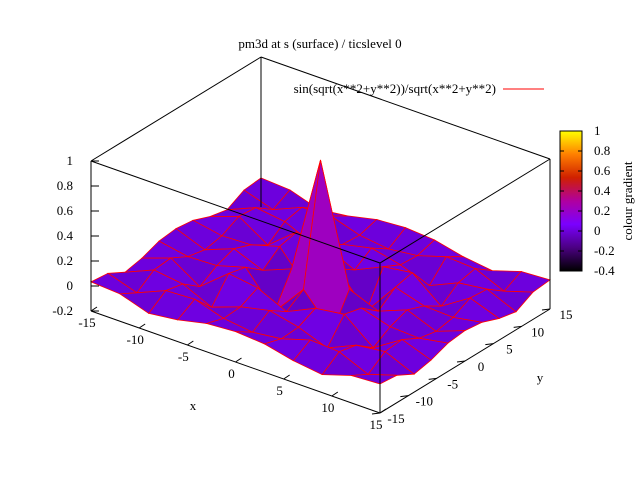 This screenshot has height=480, width=640. Describe the element at coordinates (481, 366) in the screenshot. I see `y-tick-label: 0` at that location.